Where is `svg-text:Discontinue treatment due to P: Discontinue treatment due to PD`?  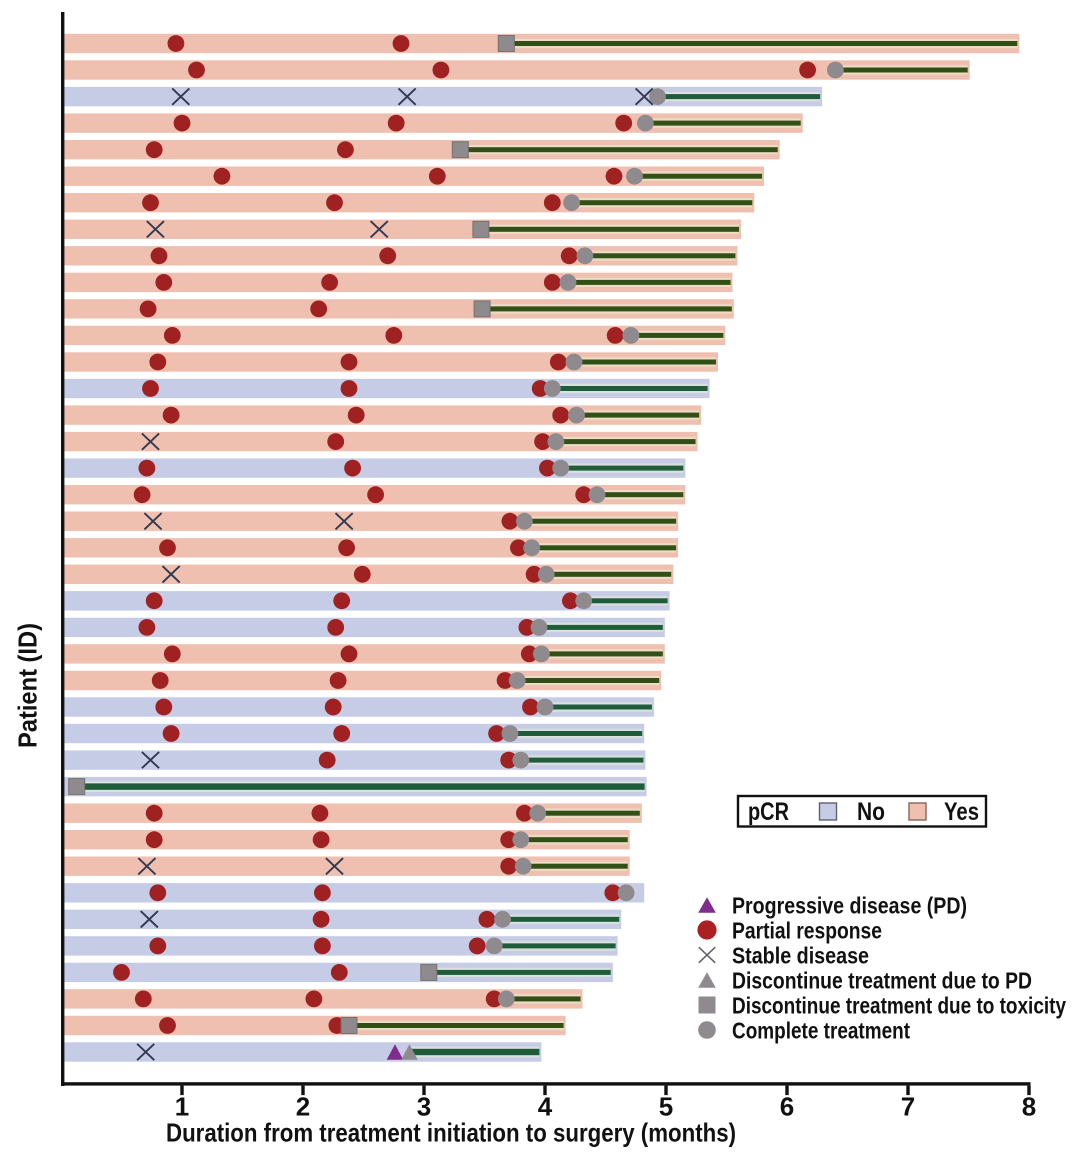 svg-text:Discontinue treatment due to P: Discontinue treatment due to PD is located at coordinates (882, 980).